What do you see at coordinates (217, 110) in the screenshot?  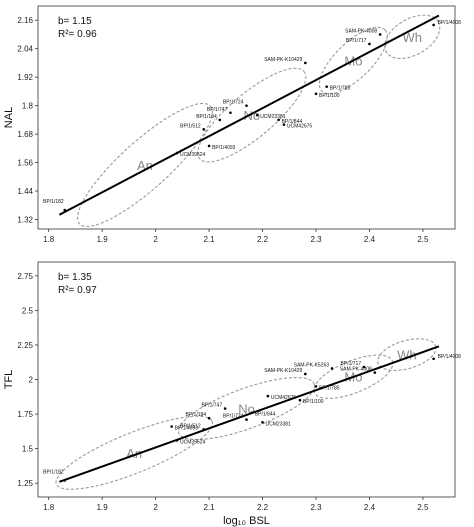 I see `point-label: BP/1/747` at bounding box center [217, 110].